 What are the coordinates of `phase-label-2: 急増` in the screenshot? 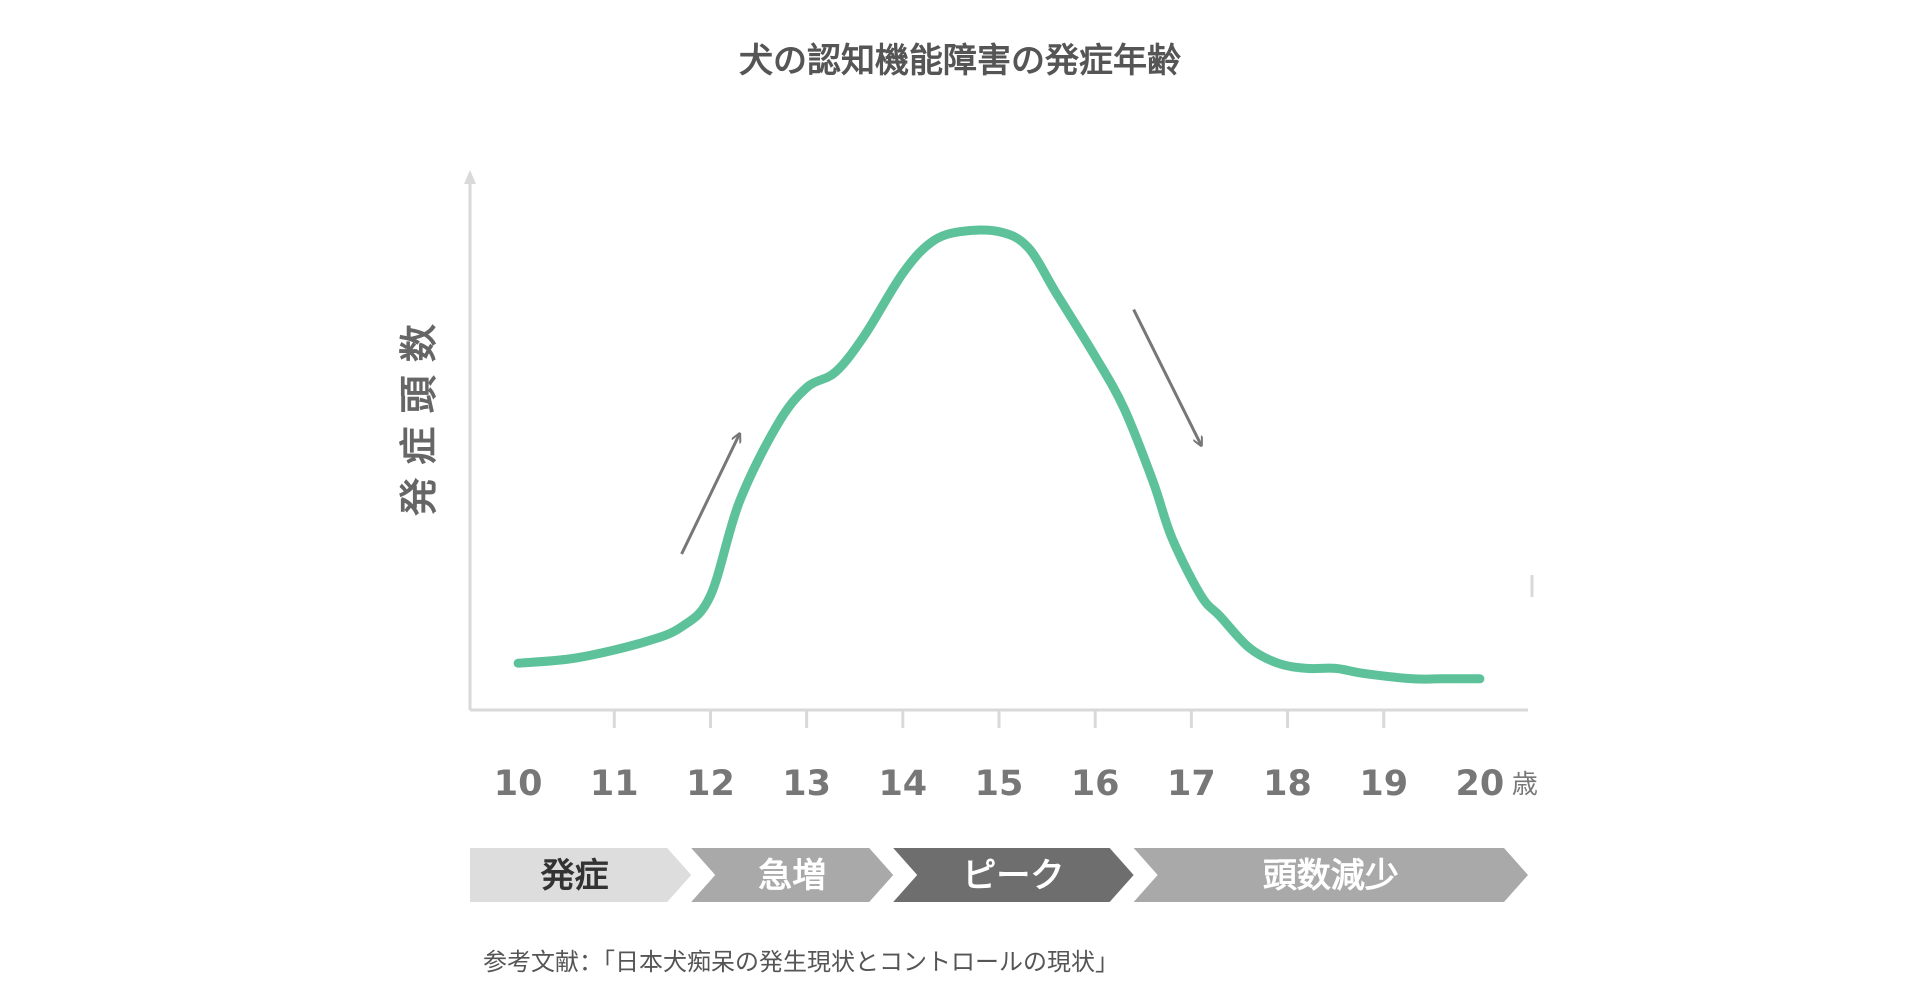 It's located at (792, 876).